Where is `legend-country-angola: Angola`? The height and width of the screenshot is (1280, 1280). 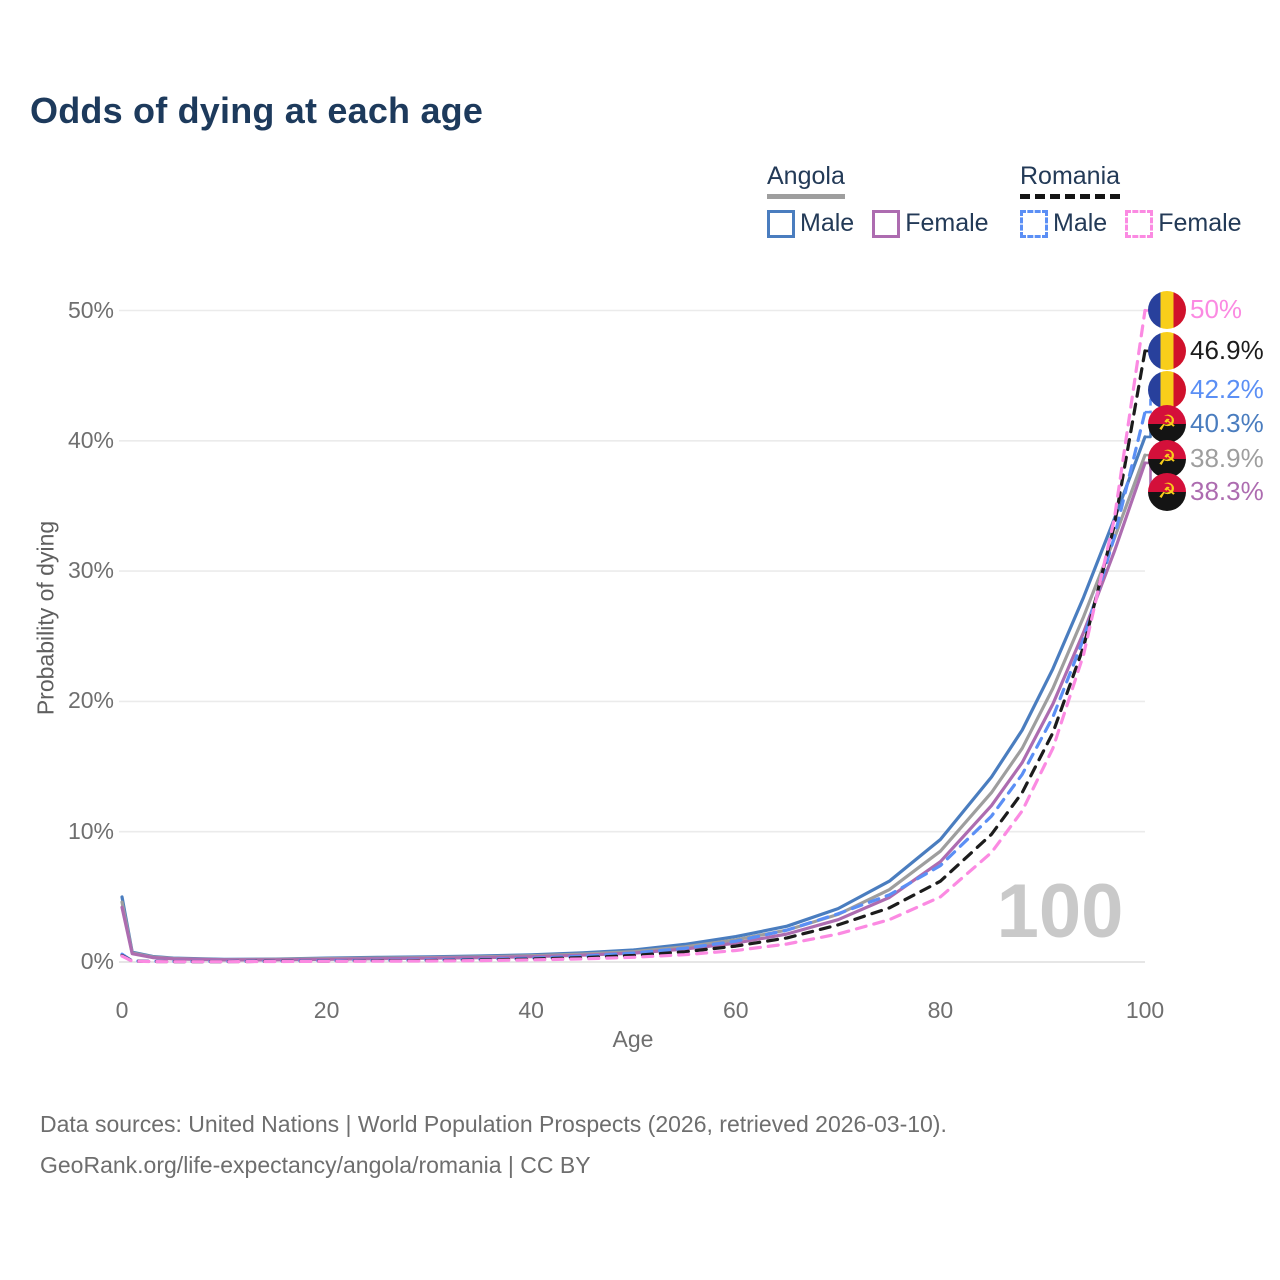 legend-country-angola: Angola is located at coordinates (806, 180).